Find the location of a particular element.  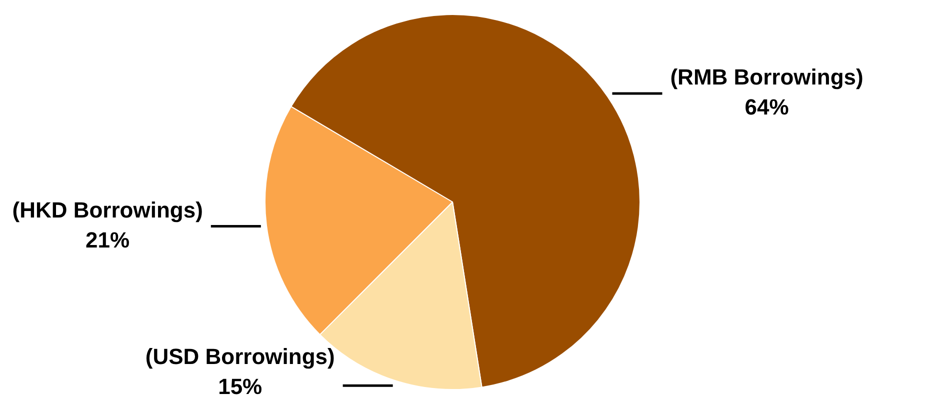

slice-label: (USD Borrowings) is located at coordinates (240, 357).